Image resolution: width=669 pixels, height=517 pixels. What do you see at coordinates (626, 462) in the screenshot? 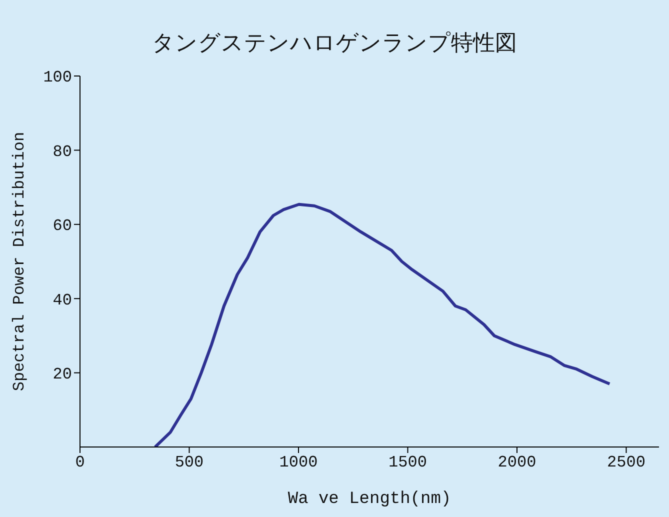
I see `x-tick-label: 2500` at bounding box center [626, 462].